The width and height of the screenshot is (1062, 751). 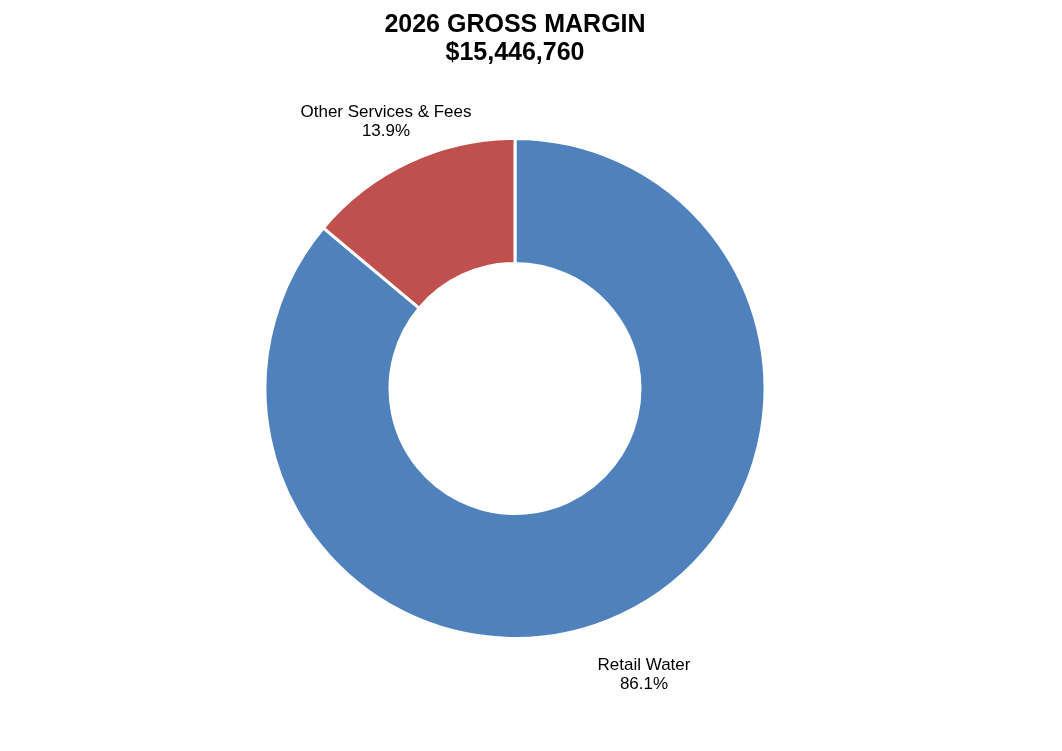 I want to click on data-label: 86.1%, so click(x=644, y=683).